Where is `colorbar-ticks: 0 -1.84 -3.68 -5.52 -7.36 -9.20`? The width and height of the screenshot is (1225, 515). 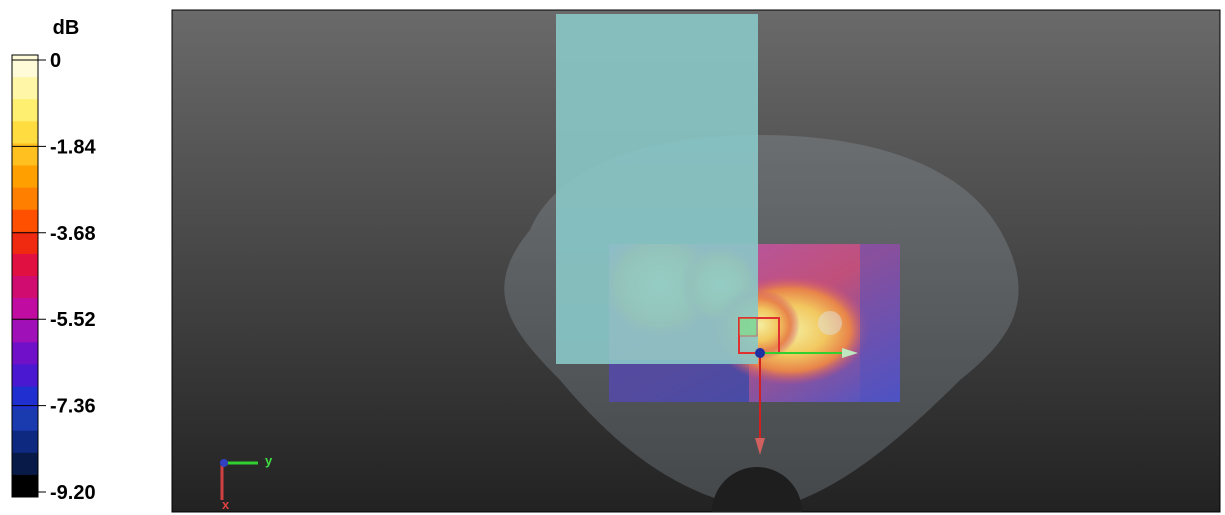
colorbar-ticks: 0 -1.84 -3.68 -5.52 -7.36 -9.20 is located at coordinates (54, 277).